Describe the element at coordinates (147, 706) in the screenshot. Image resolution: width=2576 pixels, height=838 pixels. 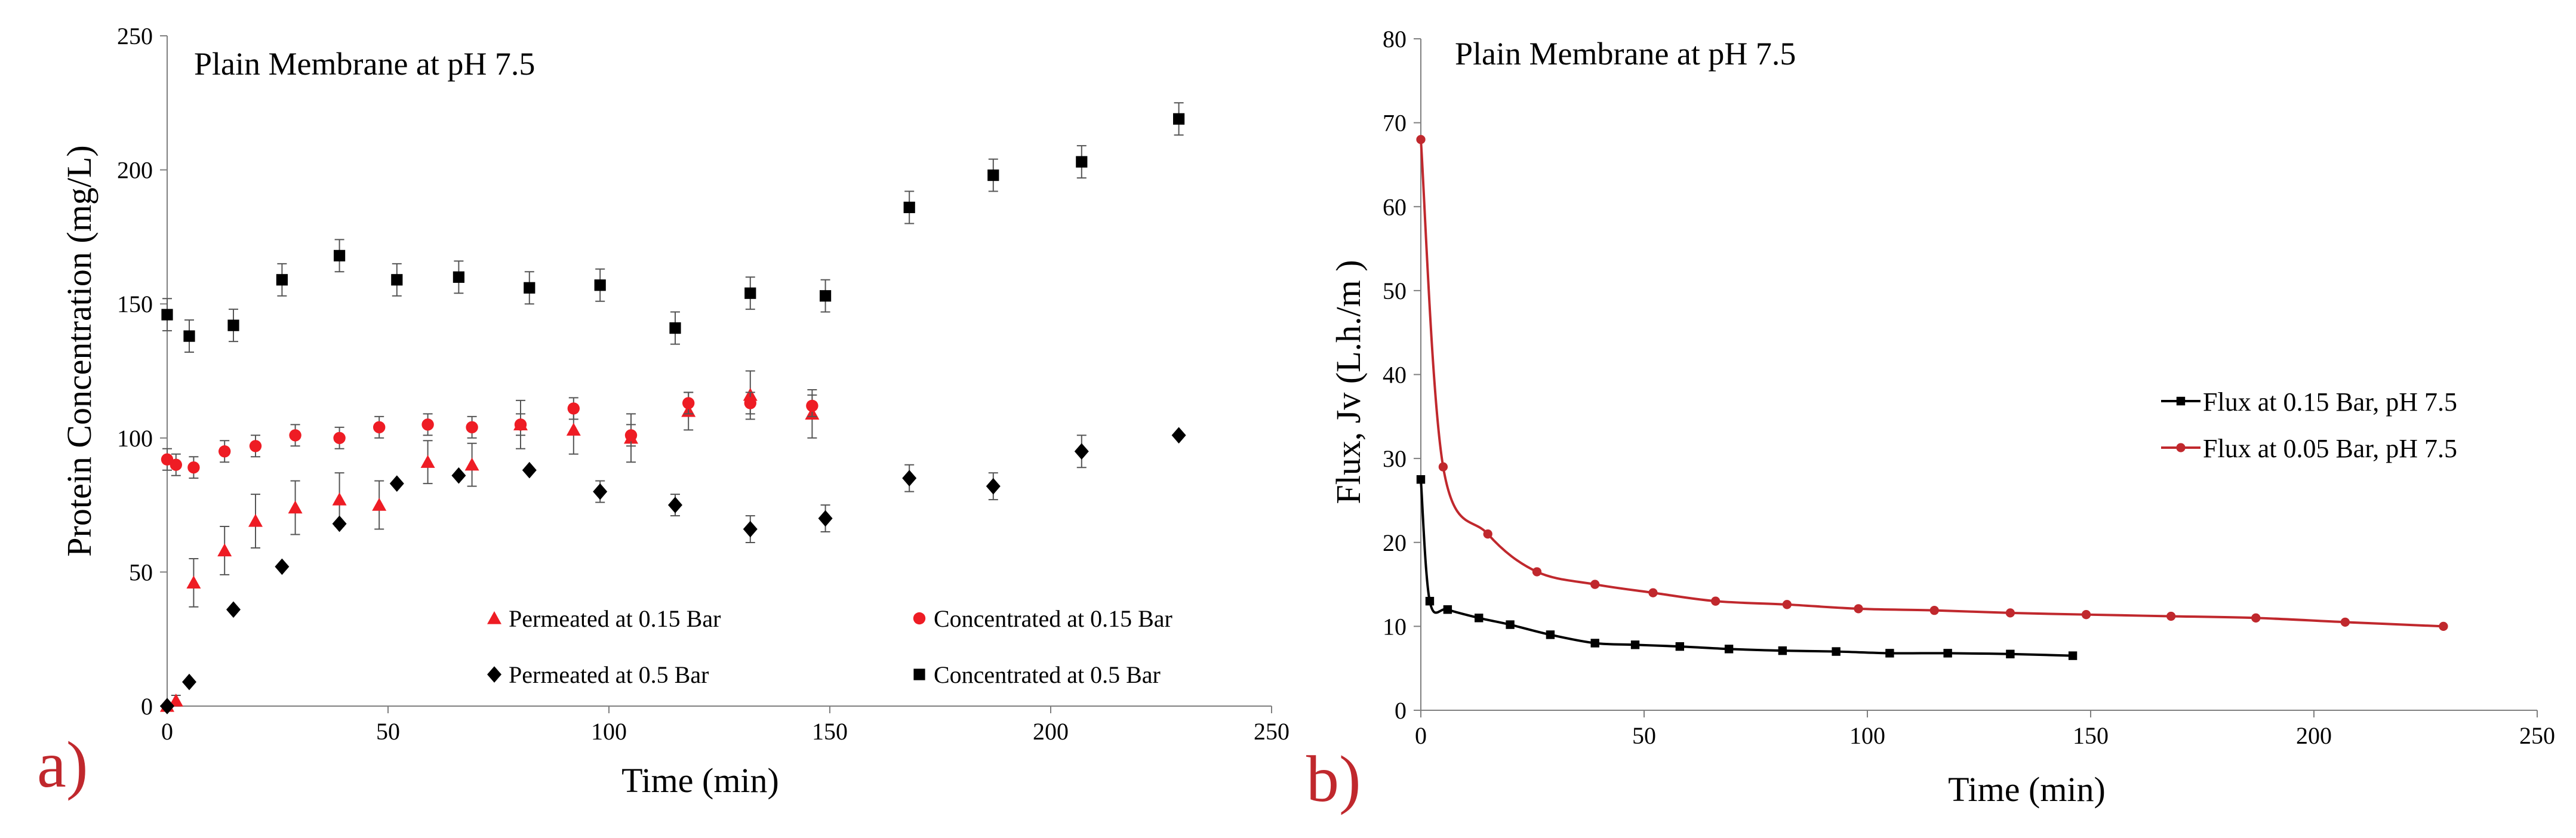
I see `panel-a-y-tick-label: 0` at that location.